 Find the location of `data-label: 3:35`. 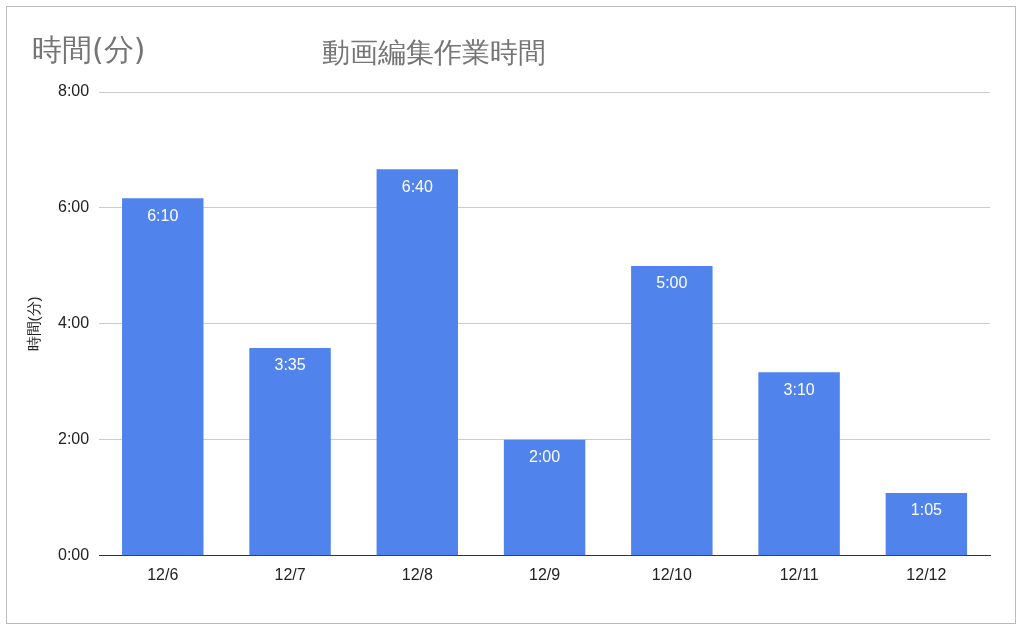

data-label: 3:35 is located at coordinates (290, 365).